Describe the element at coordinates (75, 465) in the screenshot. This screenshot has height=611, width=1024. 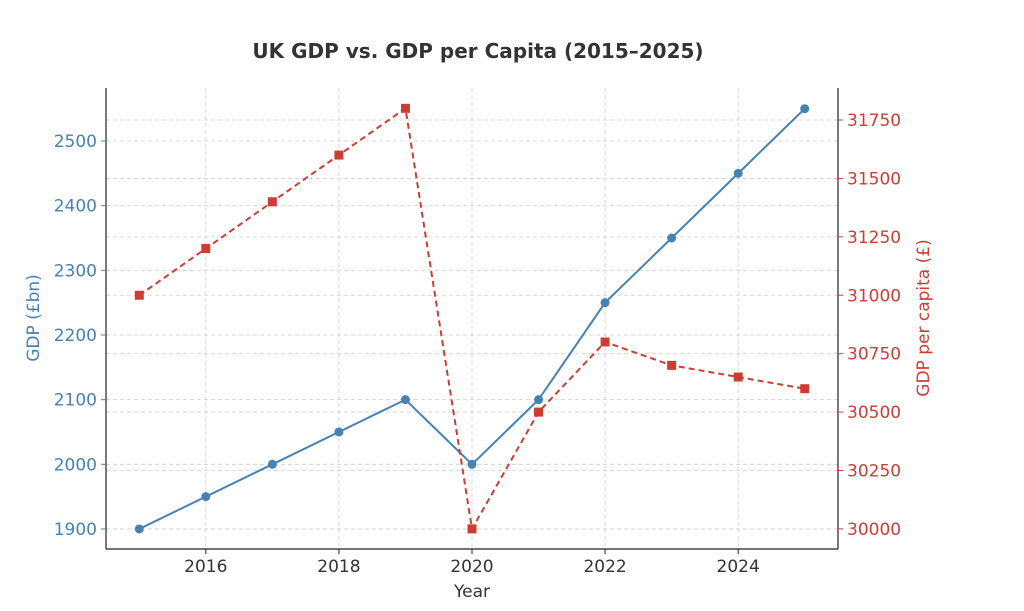
I see `y-left-tick-label: 2000` at that location.